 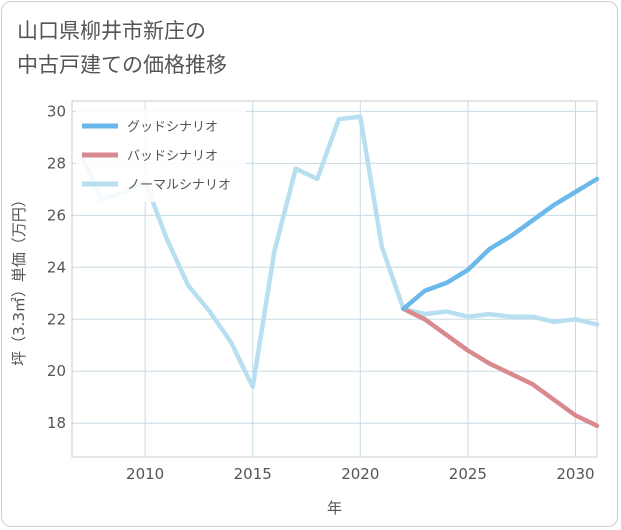 What do you see at coordinates (145, 474) in the screenshot?
I see `x-tick-label: 2010` at bounding box center [145, 474].